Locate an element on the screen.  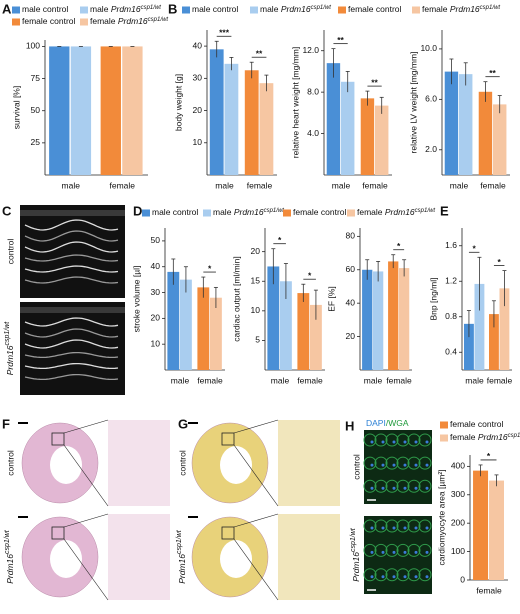
panel-letter: C is located at coordinates (7, 210).